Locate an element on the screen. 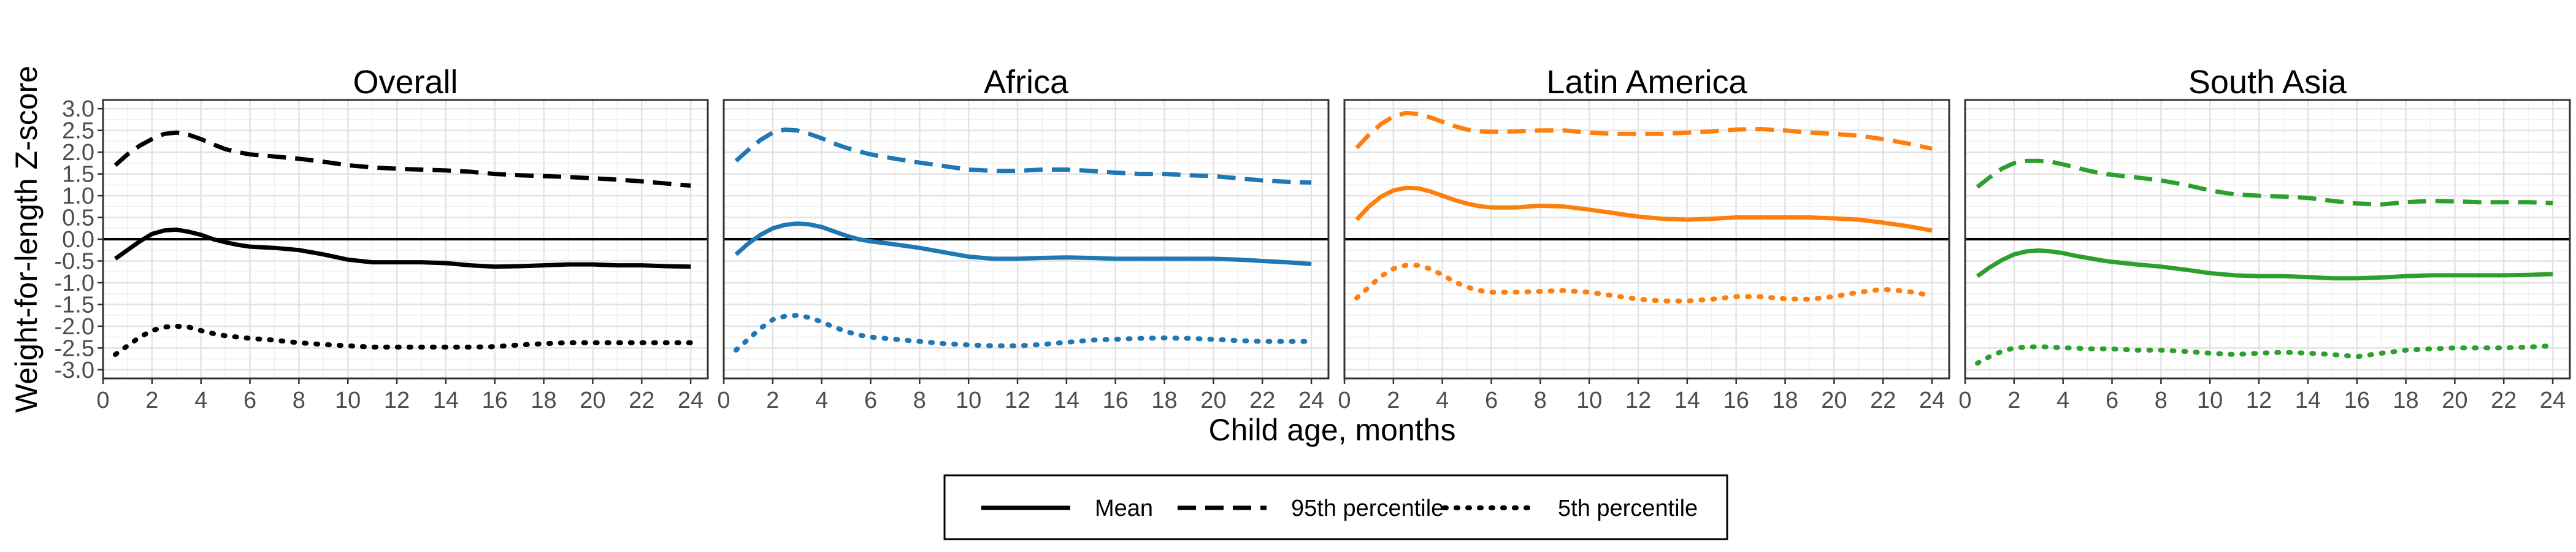  y-tick-label: 1.5 is located at coordinates (78, 175).